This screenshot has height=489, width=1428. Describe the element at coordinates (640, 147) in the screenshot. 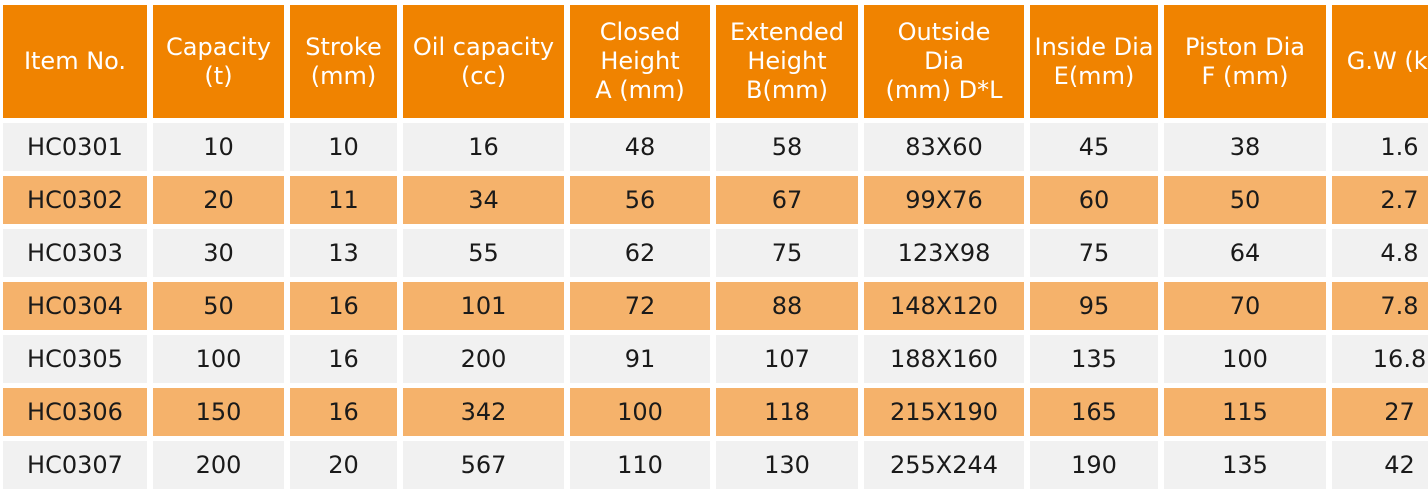

I see `cell-closed-height: 48` at that location.